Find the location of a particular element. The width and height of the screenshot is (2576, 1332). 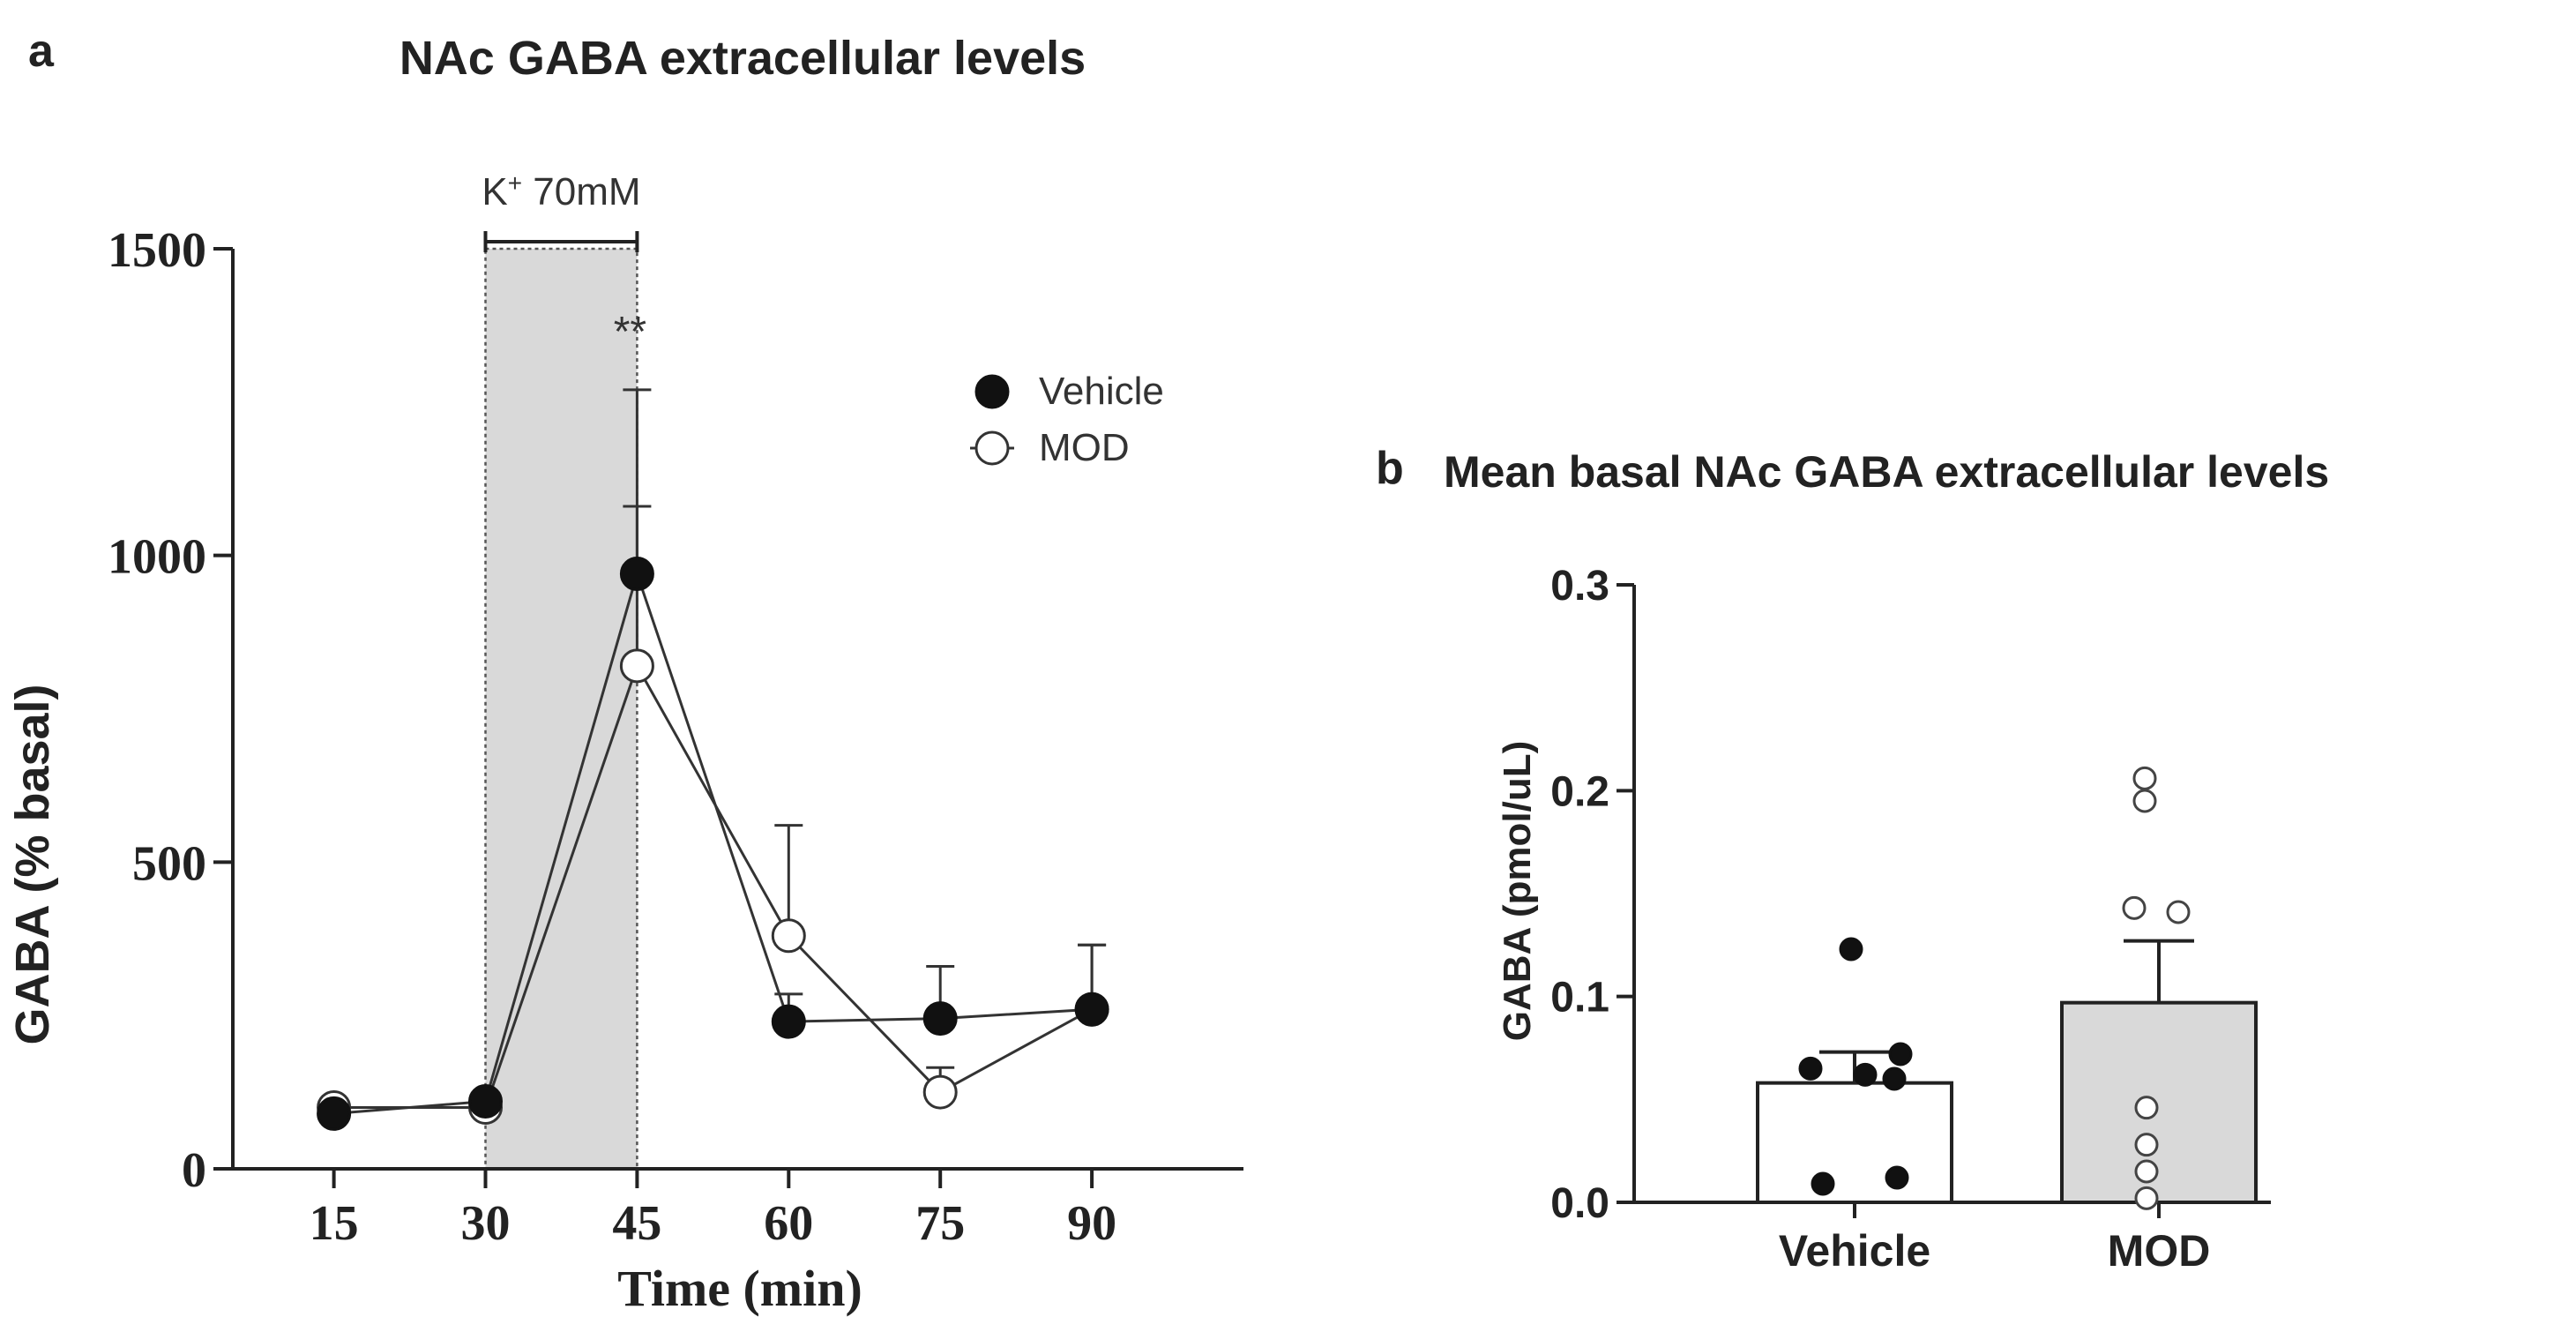

x-tick-label: 45 is located at coordinates (636, 1223).